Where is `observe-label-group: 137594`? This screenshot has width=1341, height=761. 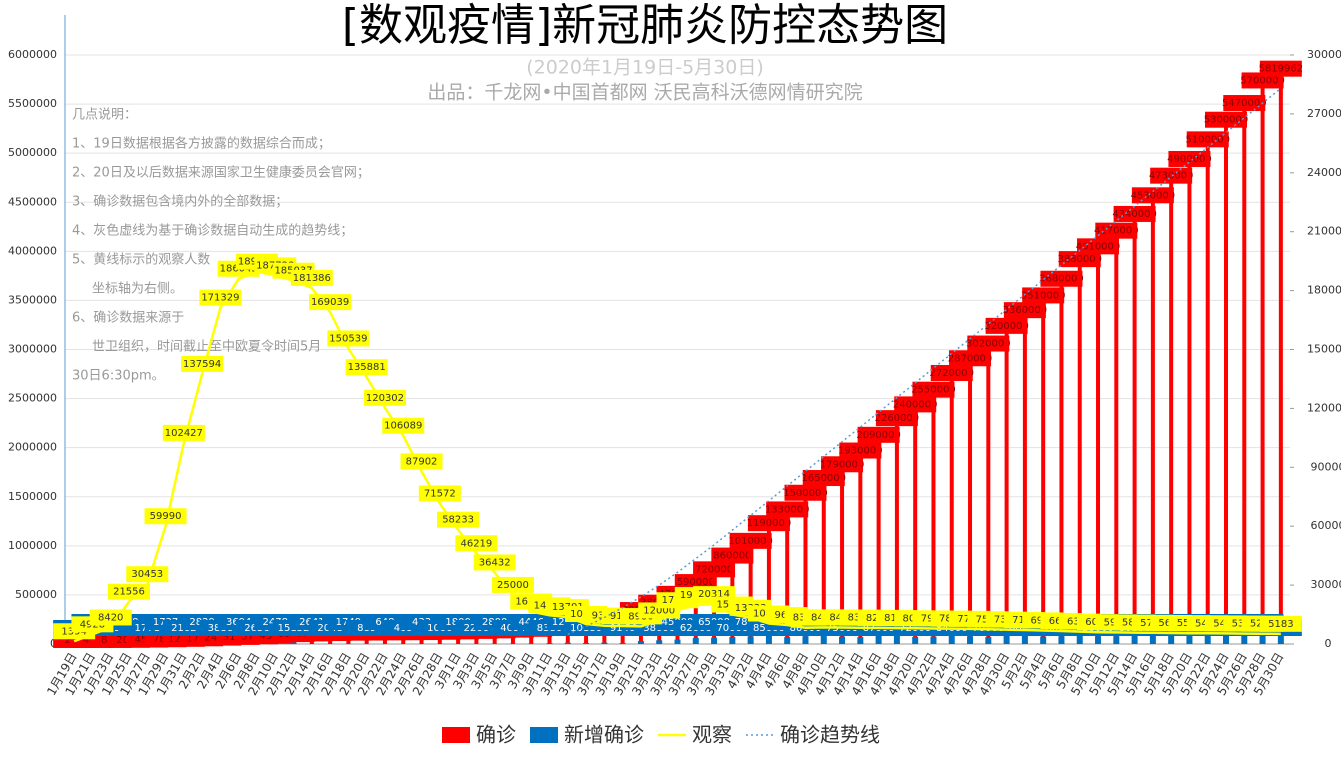
observe-label-group: 137594 is located at coordinates (202, 363).